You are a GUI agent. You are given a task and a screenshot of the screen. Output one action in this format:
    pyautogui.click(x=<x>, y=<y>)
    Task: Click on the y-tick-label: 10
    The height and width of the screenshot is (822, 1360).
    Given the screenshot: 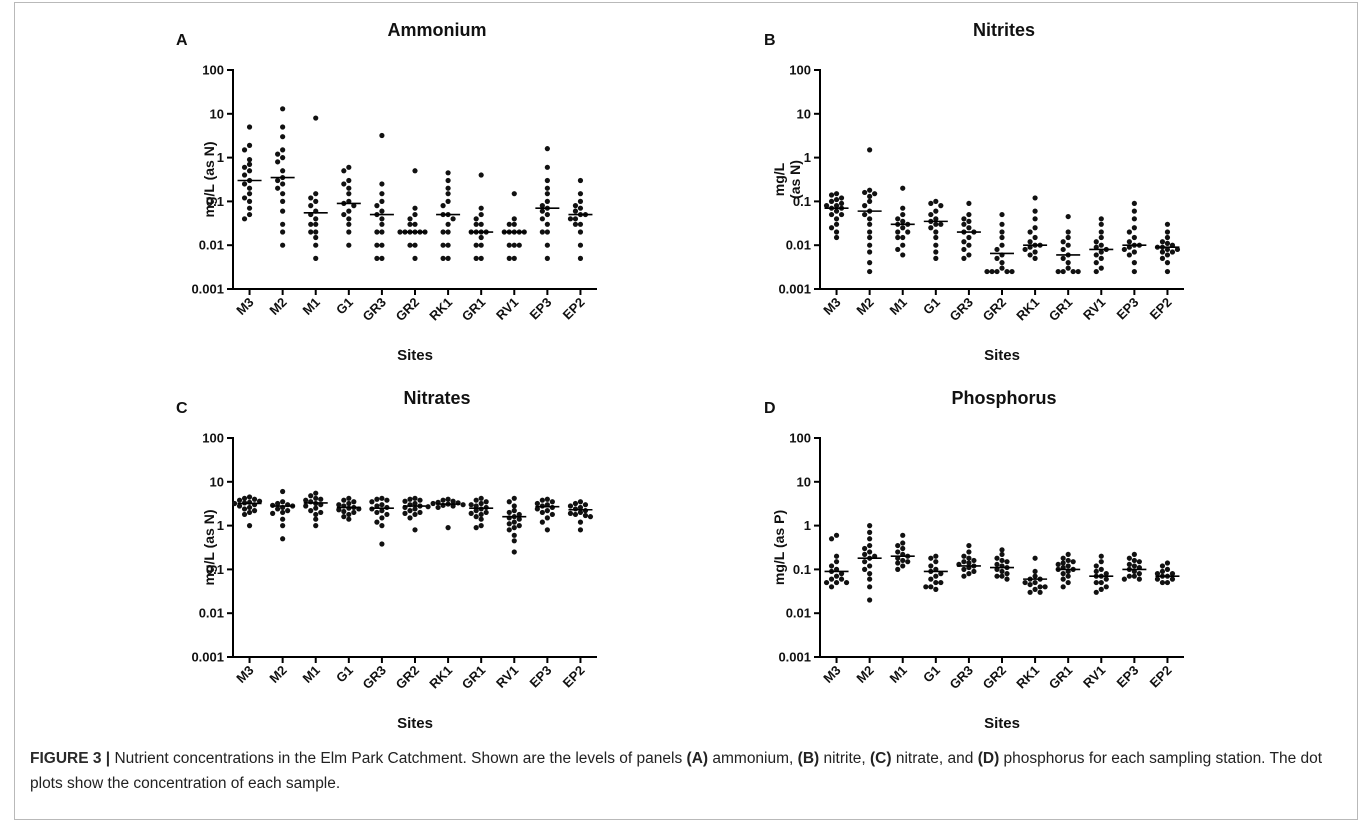 What is the action you would take?
    pyautogui.click(x=217, y=481)
    